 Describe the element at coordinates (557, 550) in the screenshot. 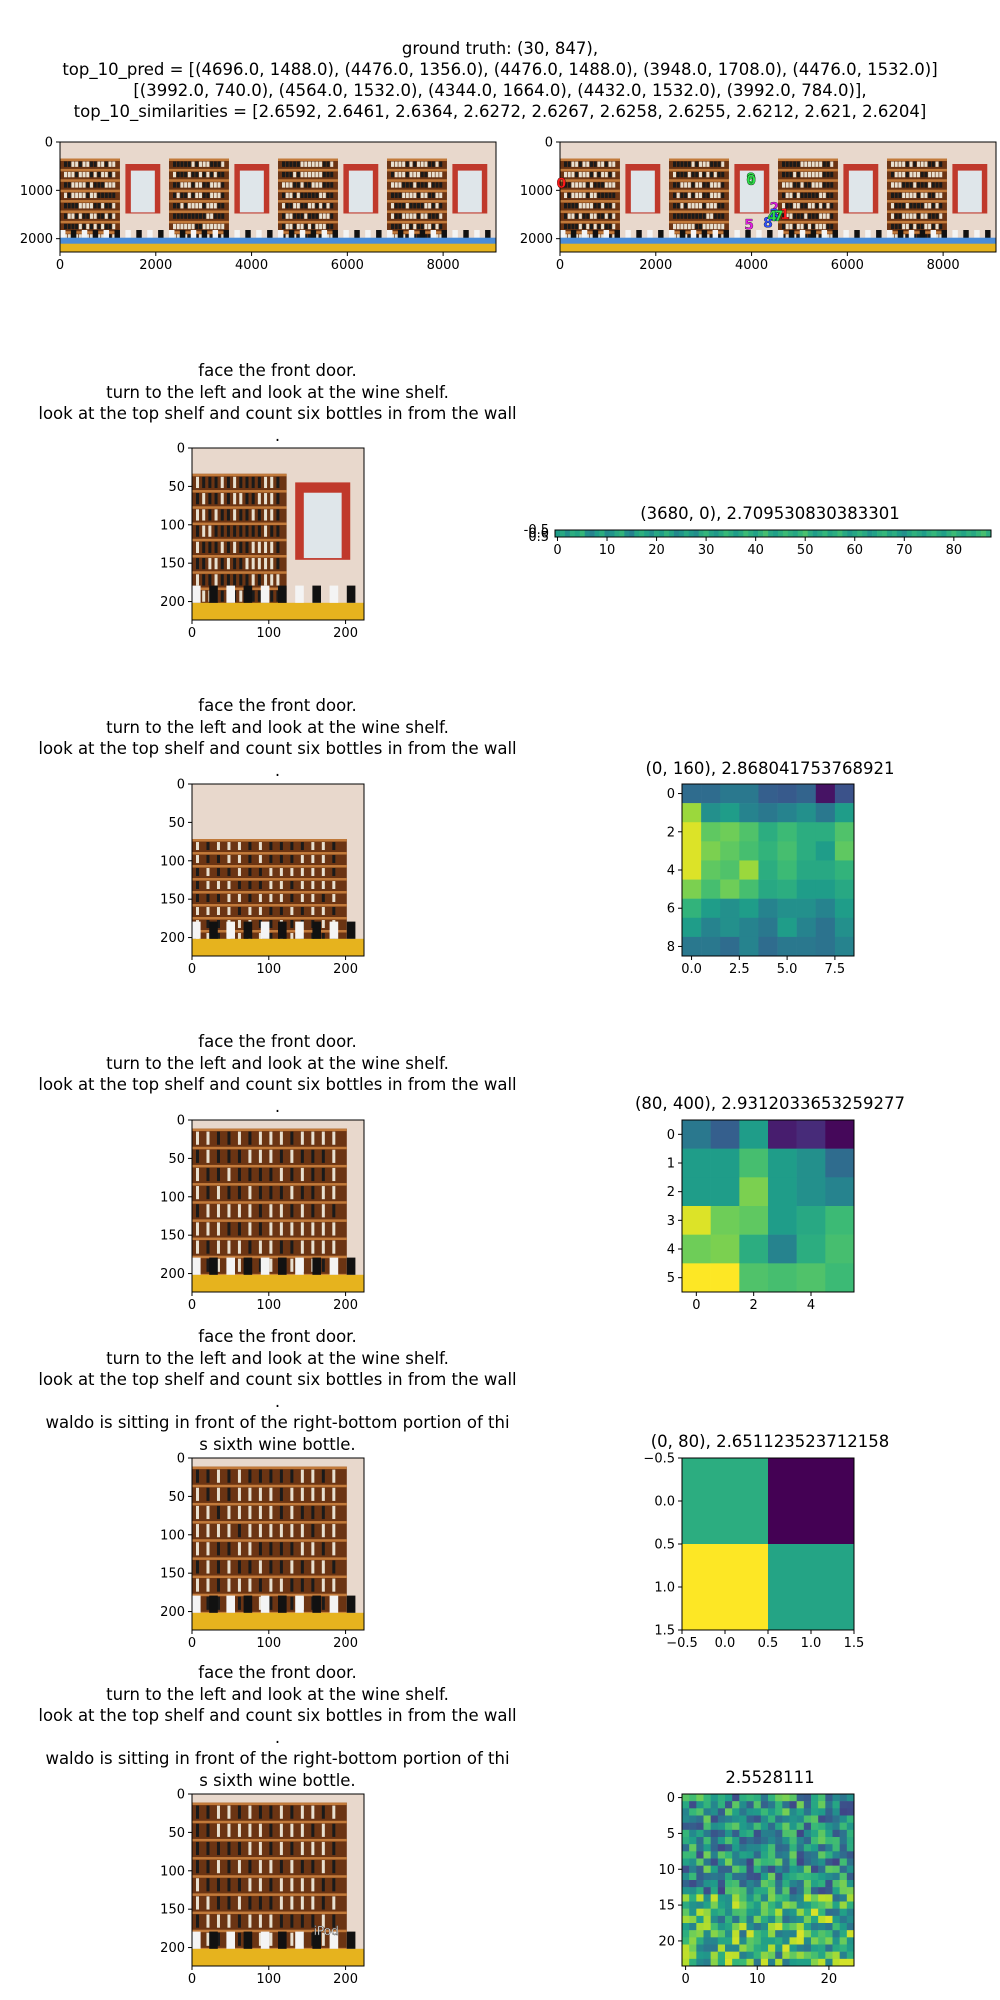

I see `x-tick-label: 0` at that location.